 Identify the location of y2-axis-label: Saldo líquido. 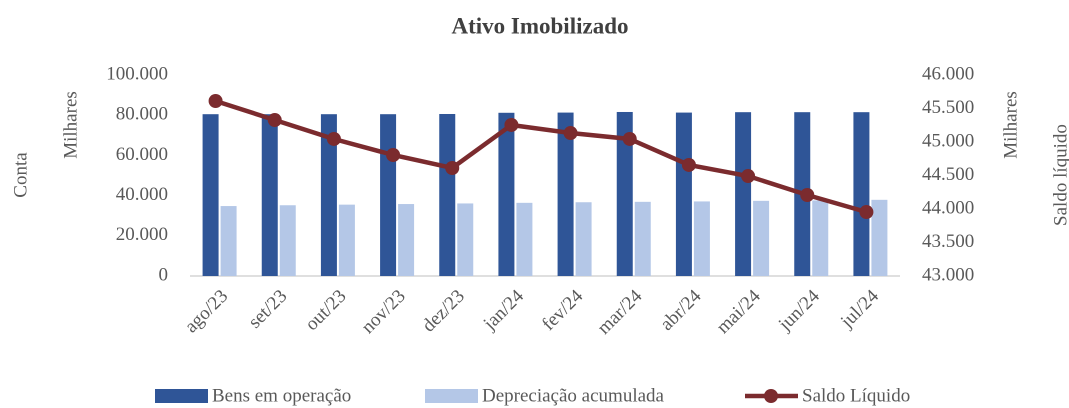
(1059, 175).